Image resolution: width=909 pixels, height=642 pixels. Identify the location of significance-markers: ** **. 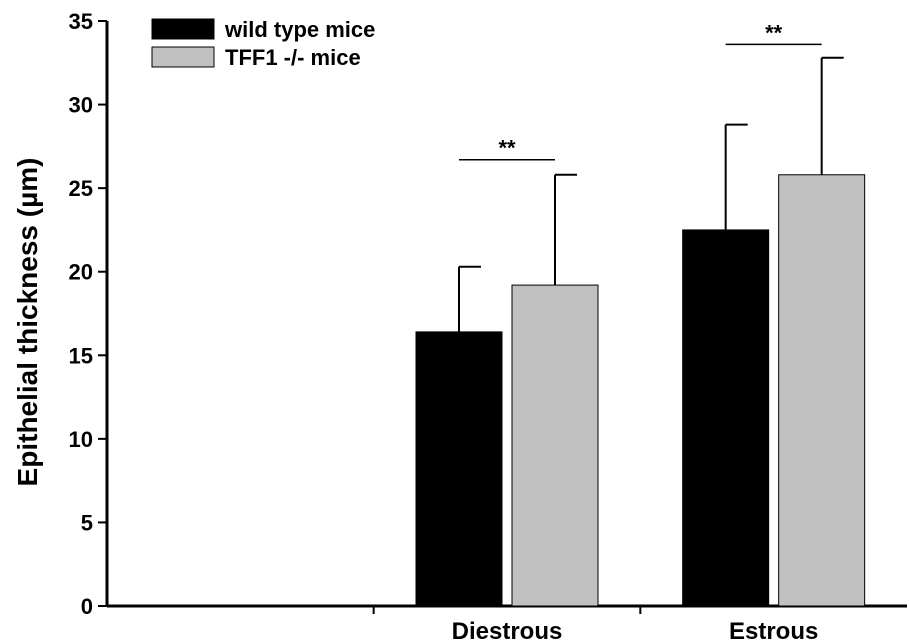
(640, 90).